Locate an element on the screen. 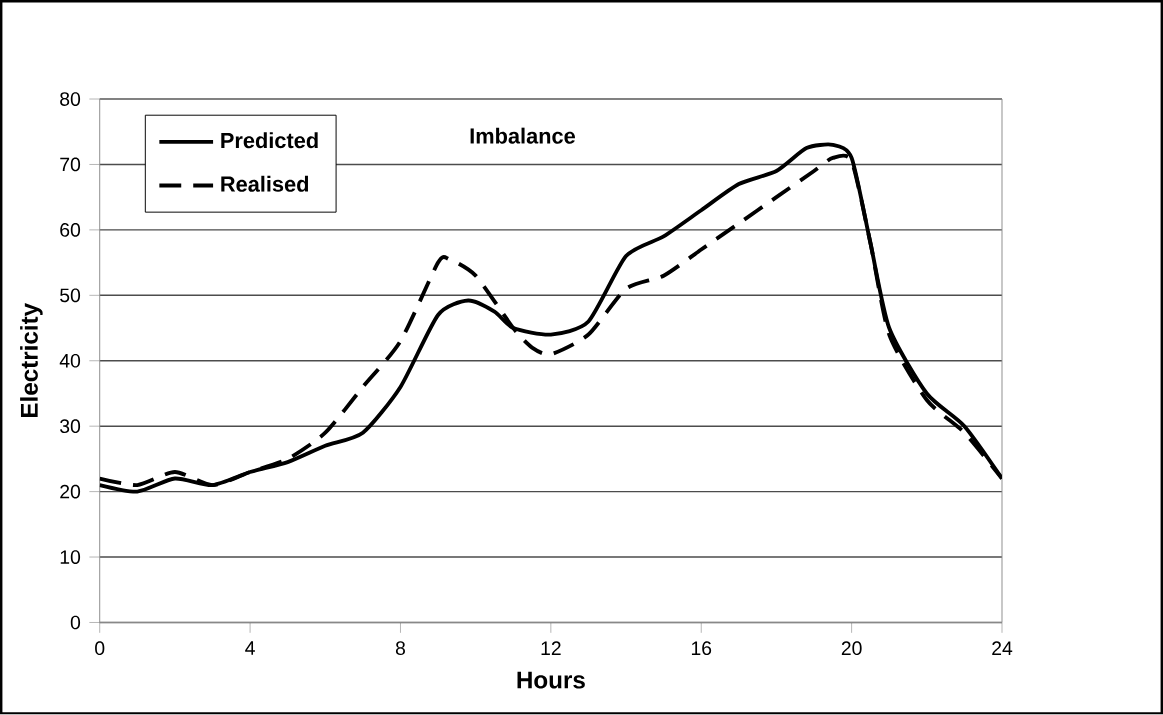 The height and width of the screenshot is (715, 1163). x-tick-label: 20 is located at coordinates (851, 648).